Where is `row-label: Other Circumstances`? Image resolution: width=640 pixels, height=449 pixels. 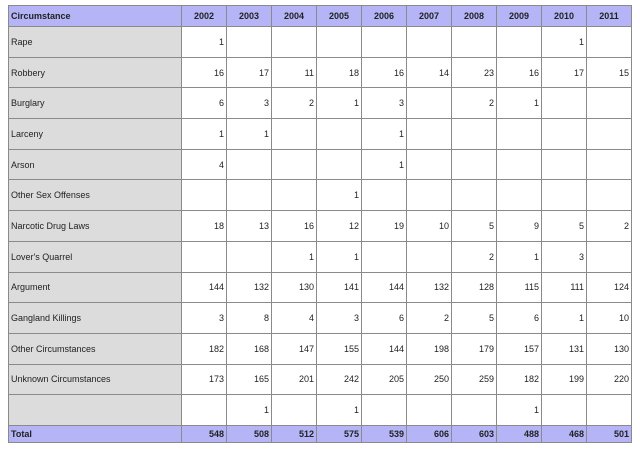
row-label: Other Circumstances is located at coordinates (95, 348).